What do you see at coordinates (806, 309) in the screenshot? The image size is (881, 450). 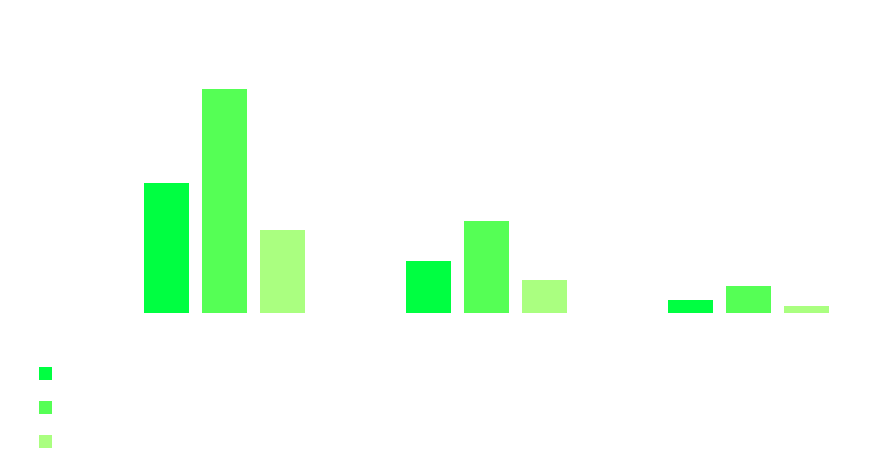 I see `bar-group3-series3` at bounding box center [806, 309].